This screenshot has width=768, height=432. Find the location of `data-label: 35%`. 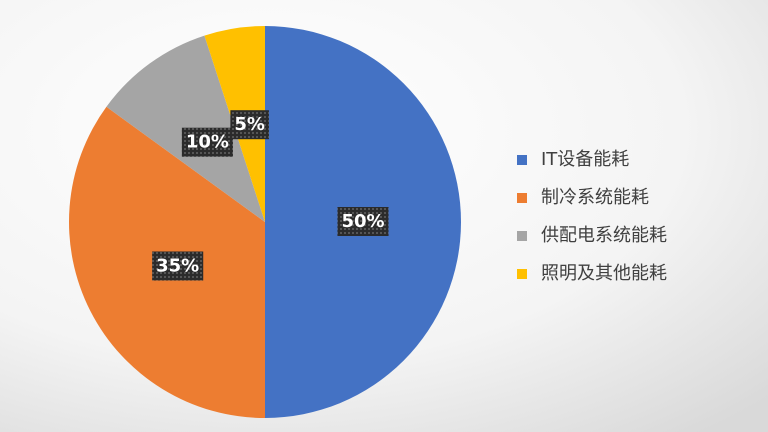

data-label: 35% is located at coordinates (177, 265).